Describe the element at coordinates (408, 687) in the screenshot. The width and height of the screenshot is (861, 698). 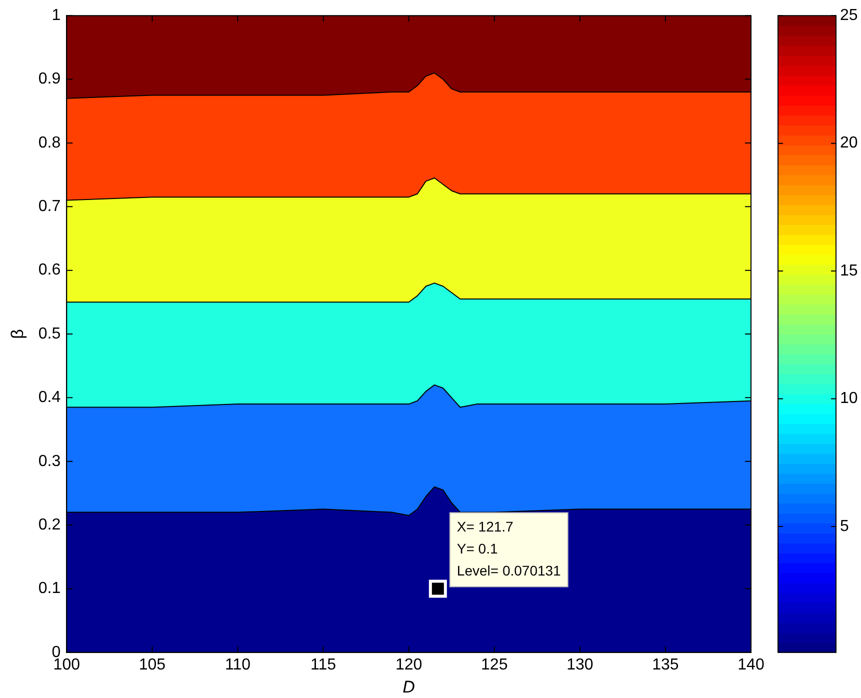
I see `x-axis-title: D` at that location.